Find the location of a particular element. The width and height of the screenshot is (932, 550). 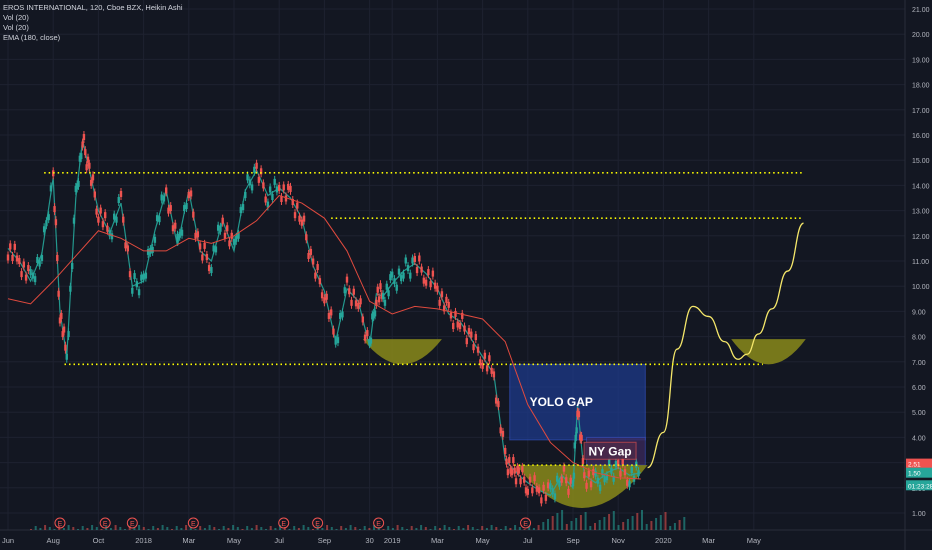

x-tick-label: Mar is located at coordinates (188, 540).